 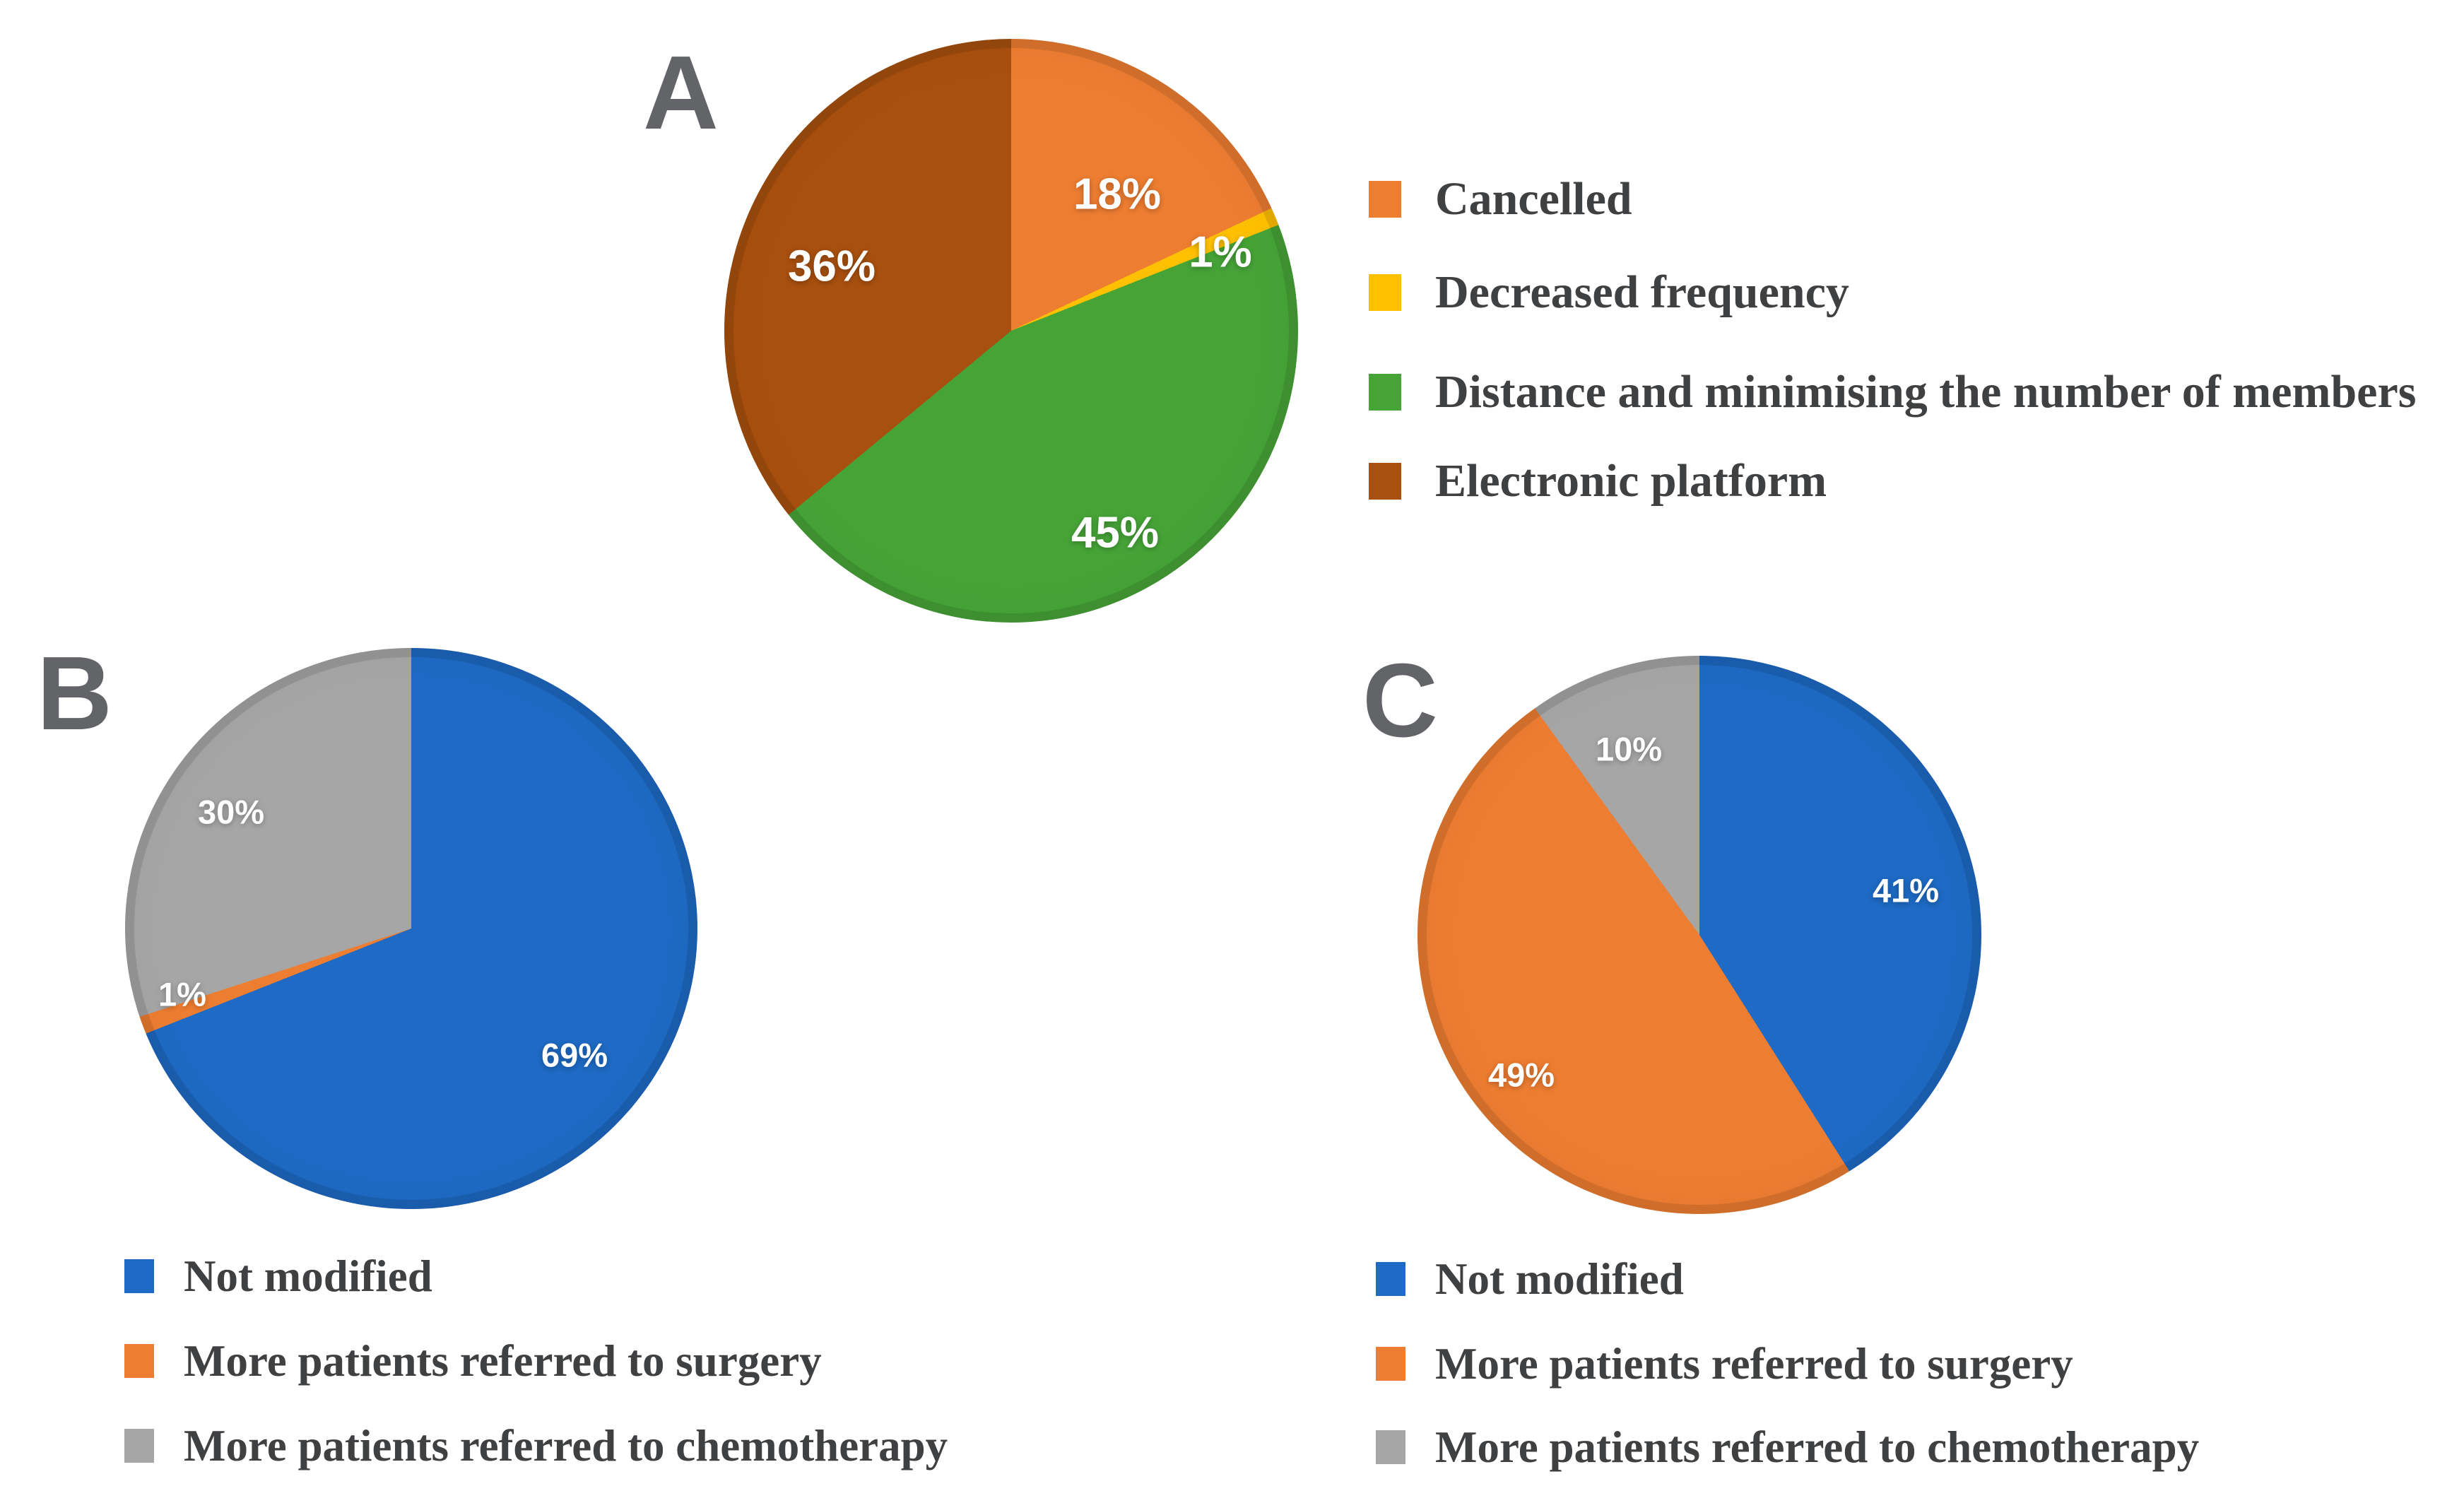 What do you see at coordinates (1631, 481) in the screenshot?
I see `legend-label-electronic-platform: Electronic platform` at bounding box center [1631, 481].